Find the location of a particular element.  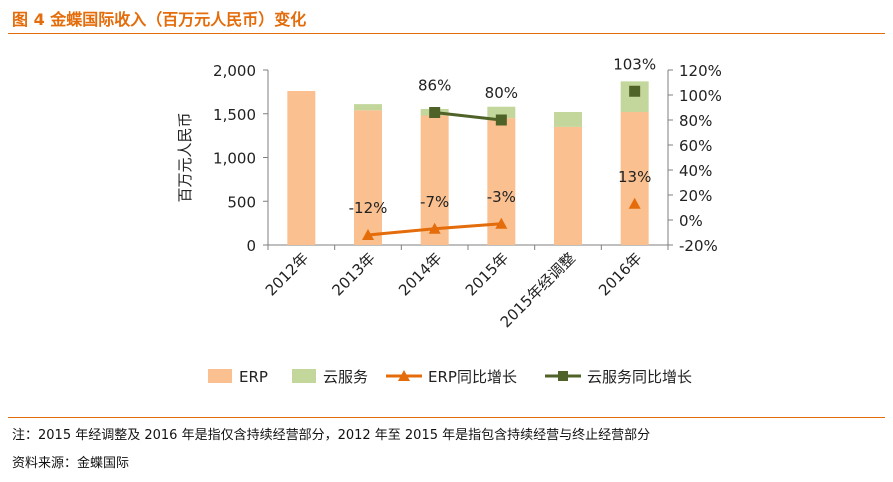

legend-erp-swatch is located at coordinates (220, 376).